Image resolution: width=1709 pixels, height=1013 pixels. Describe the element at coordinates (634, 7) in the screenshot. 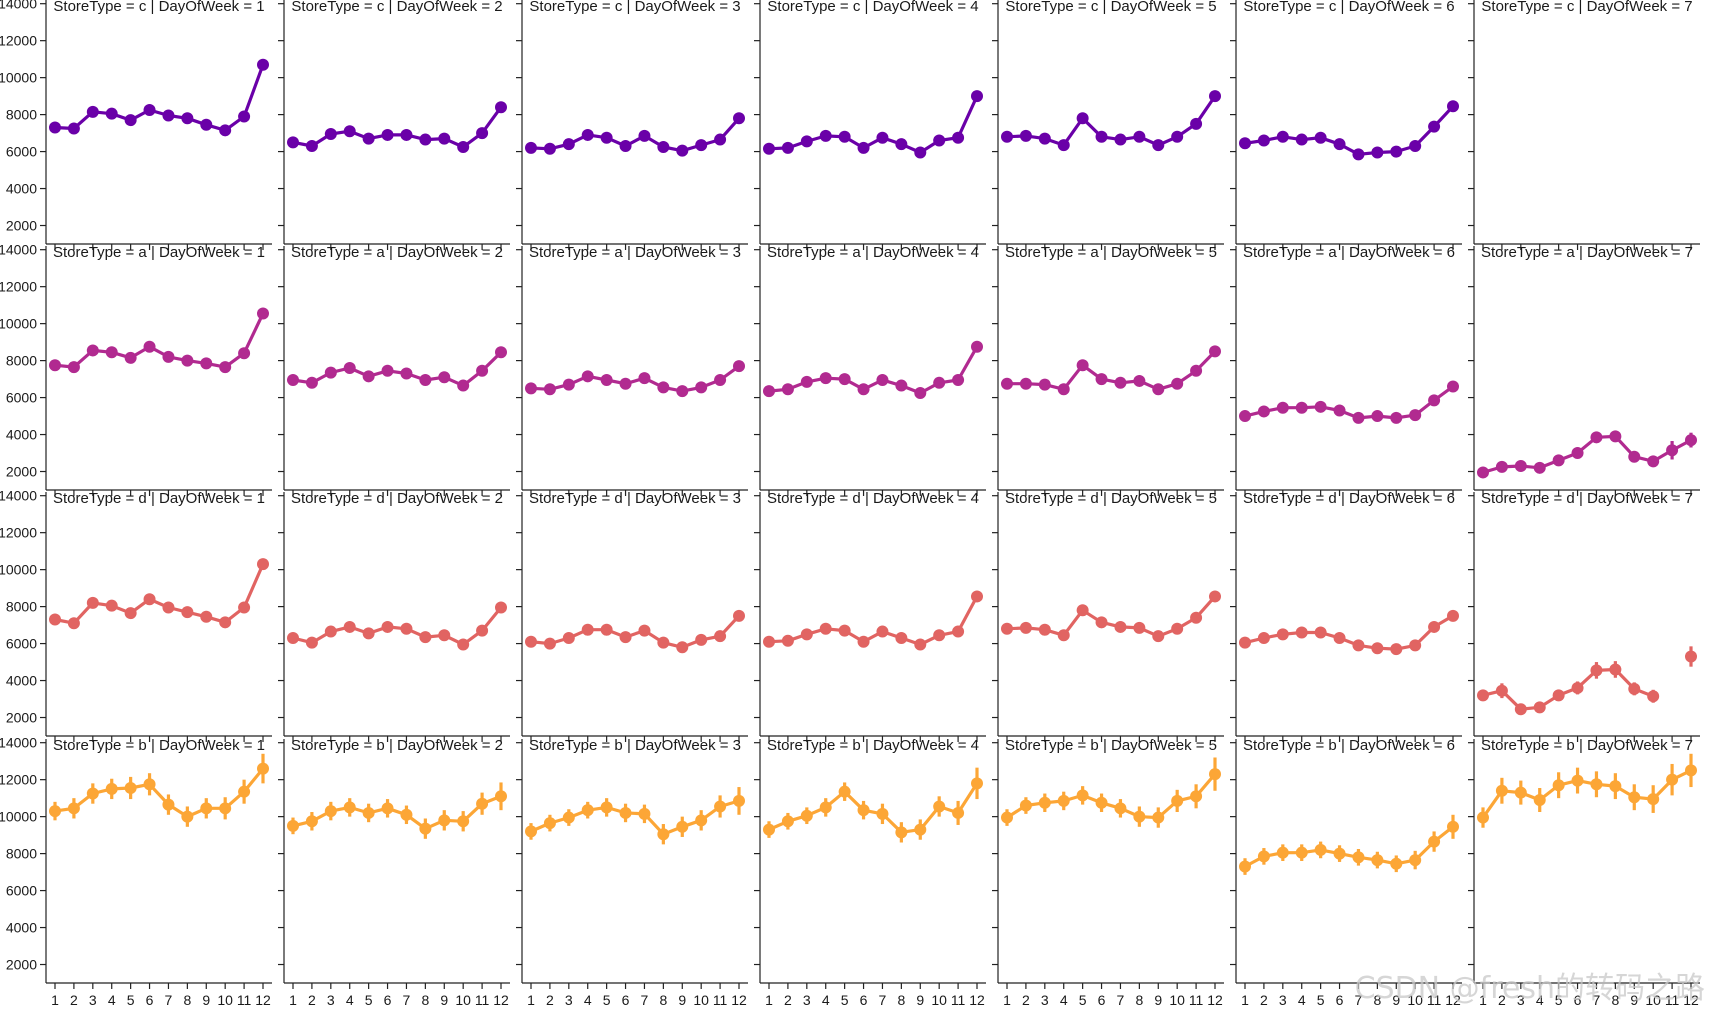

I see `facet-title: StoreType = c | DayOfWeek = 3` at that location.